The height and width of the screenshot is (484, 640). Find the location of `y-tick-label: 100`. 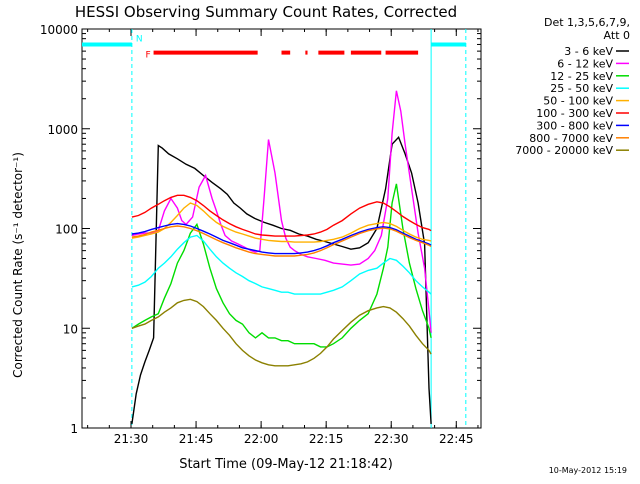

y-tick-label: 100 is located at coordinates (66, 230).